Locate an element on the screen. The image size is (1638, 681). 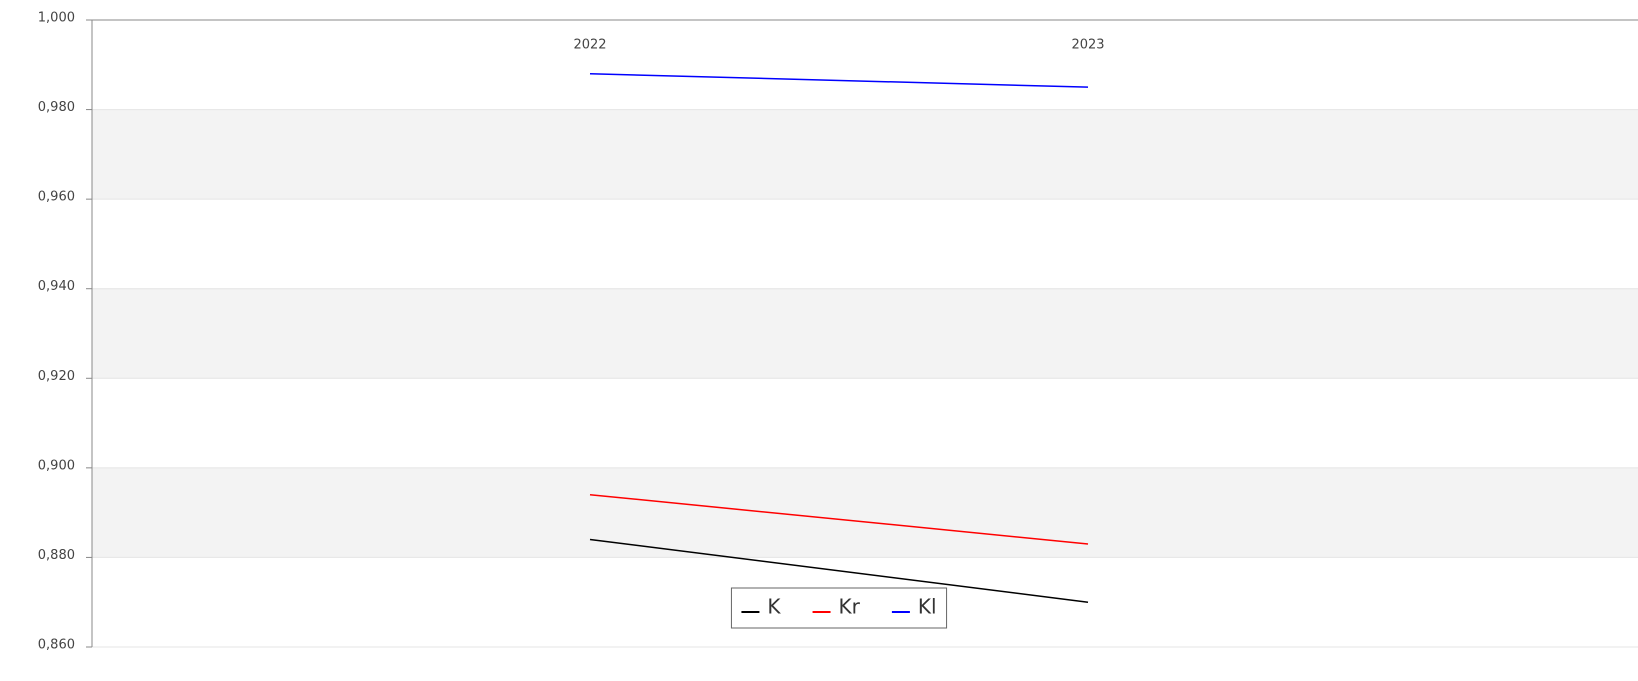
y-tick-label: 1,000 is located at coordinates (56, 18).